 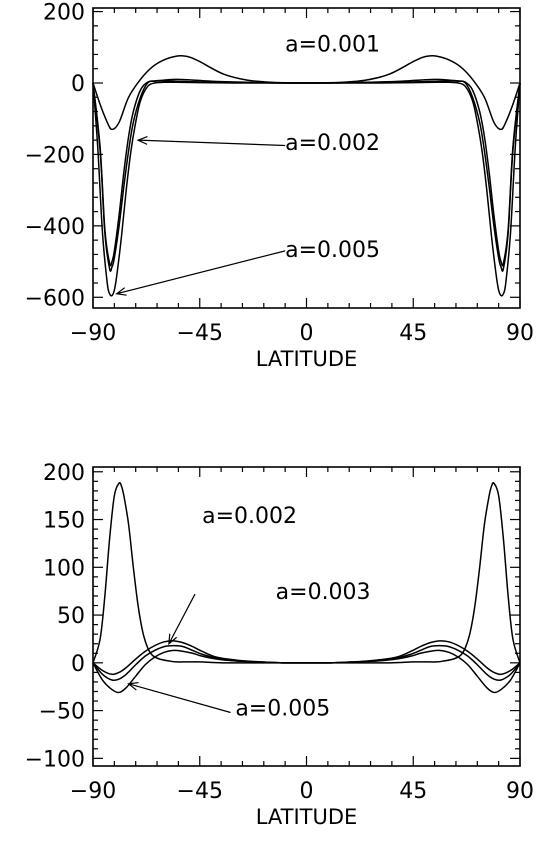 I want to click on bottom-chart-x-tick-label: 45, so click(x=413, y=791).